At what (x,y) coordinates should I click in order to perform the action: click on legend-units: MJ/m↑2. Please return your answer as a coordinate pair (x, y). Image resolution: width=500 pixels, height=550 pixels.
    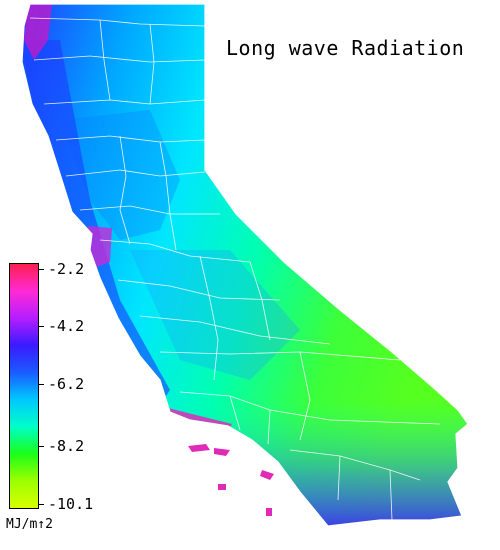
    Looking at the image, I should click on (29, 524).